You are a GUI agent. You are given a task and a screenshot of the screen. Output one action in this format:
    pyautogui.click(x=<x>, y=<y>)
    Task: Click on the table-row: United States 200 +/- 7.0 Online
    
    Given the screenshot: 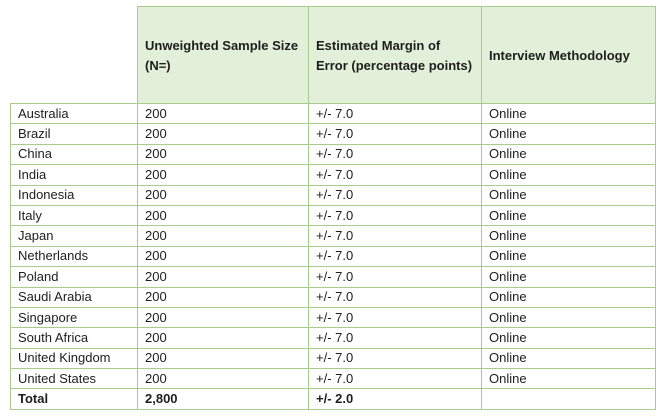 What is the action you would take?
    pyautogui.click(x=333, y=379)
    